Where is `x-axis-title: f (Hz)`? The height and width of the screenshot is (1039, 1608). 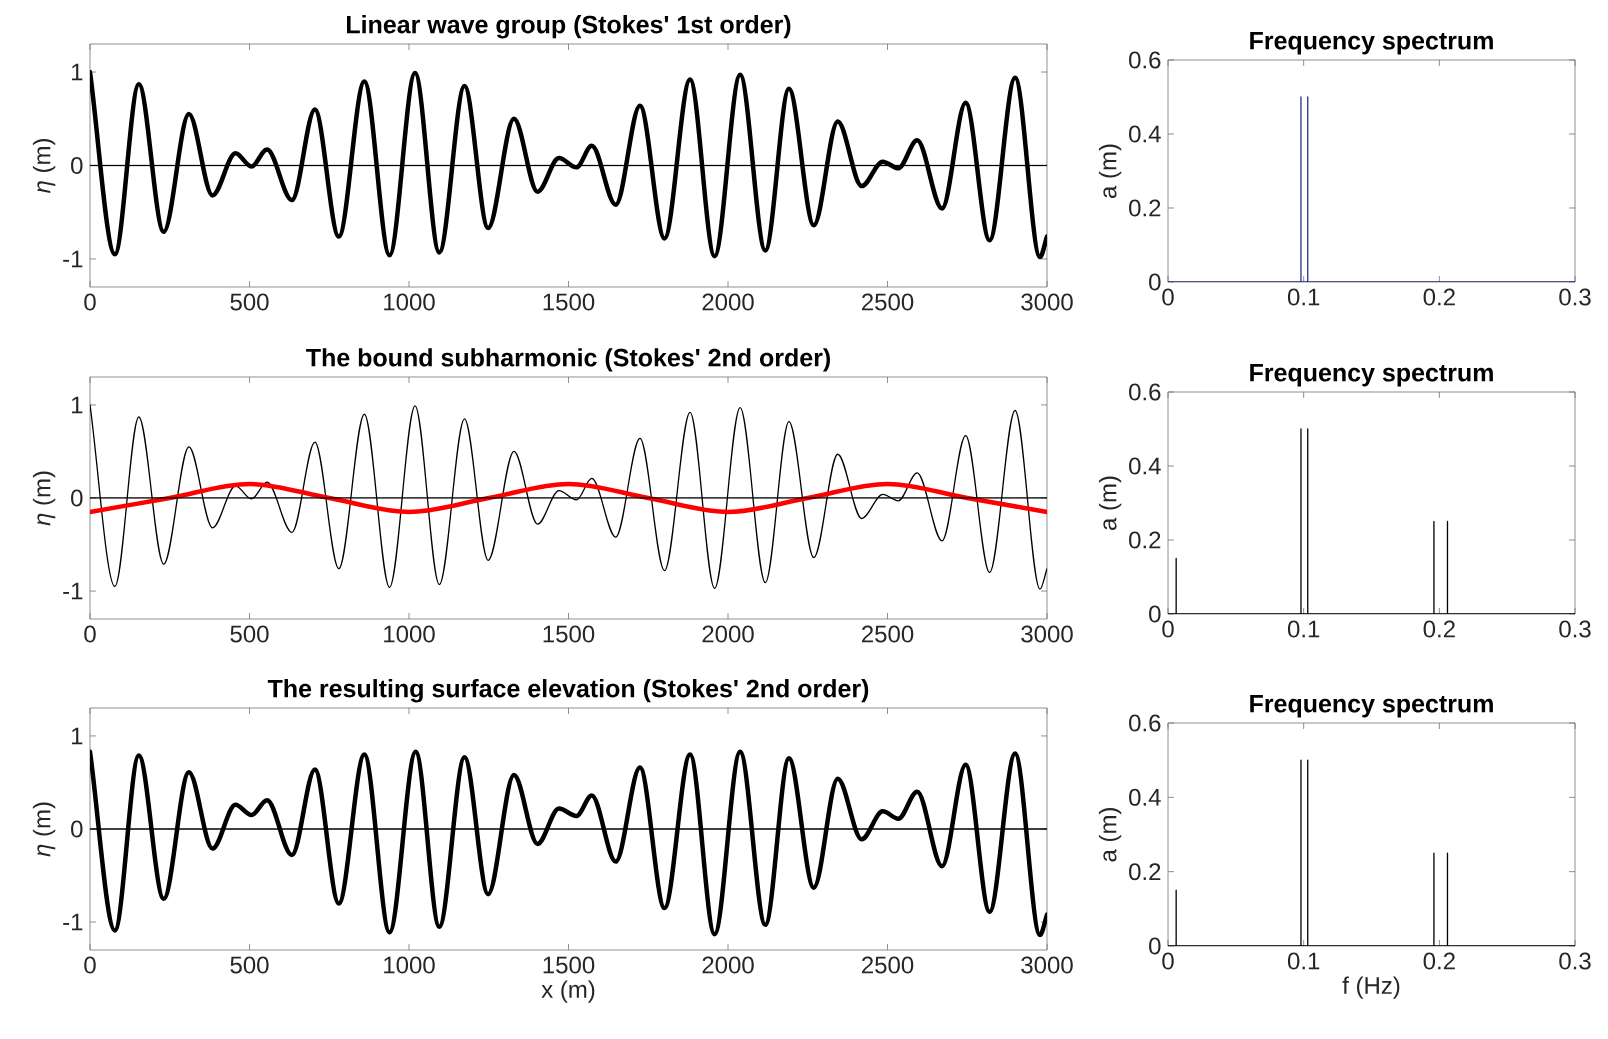 x-axis-title: f (Hz) is located at coordinates (1371, 987).